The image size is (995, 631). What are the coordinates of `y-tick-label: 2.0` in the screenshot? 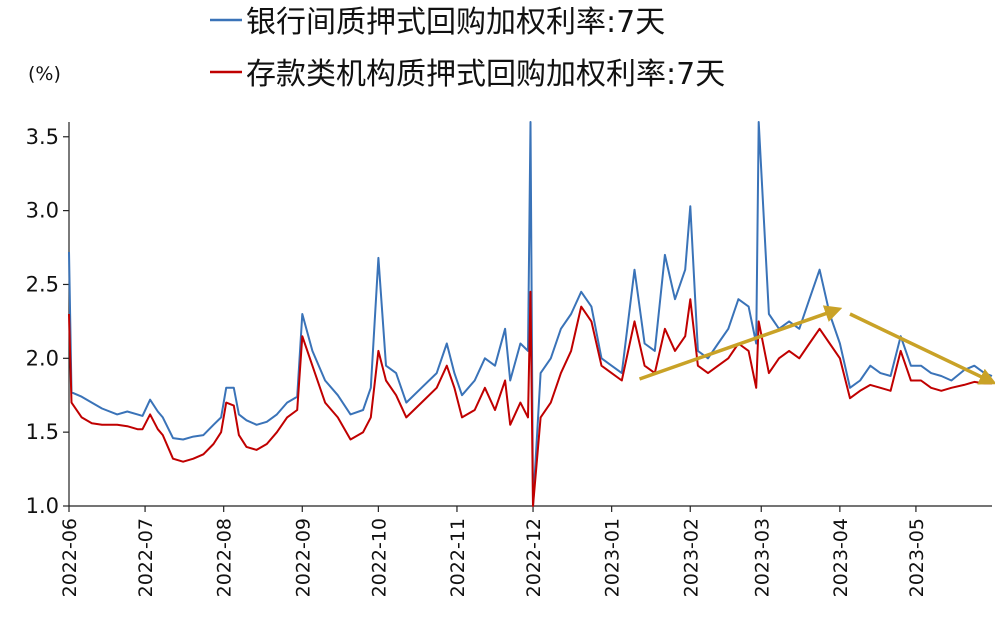 It's located at (42, 358).